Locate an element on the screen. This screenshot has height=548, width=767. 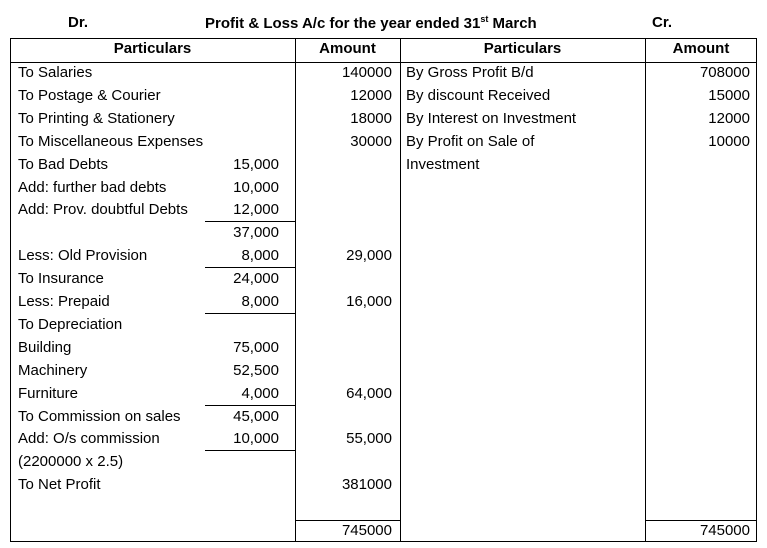
col-amount-cr: Amount is located at coordinates (701, 48).